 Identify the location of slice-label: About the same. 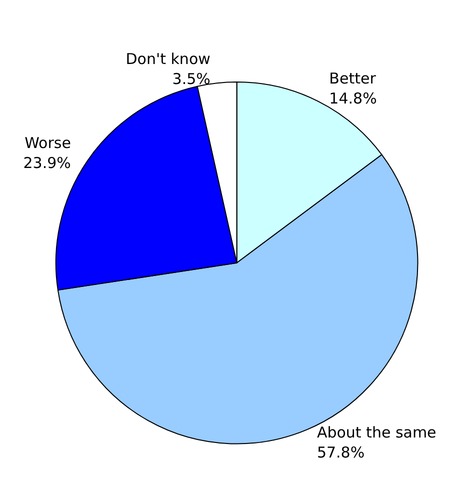
(376, 433).